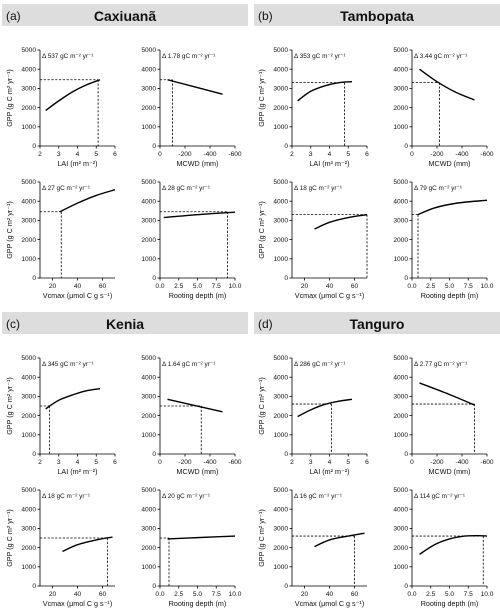 This screenshot has width=500, height=616. Describe the element at coordinates (159, 594) in the screenshot. I see `x-tick-label: 0.0` at that location.